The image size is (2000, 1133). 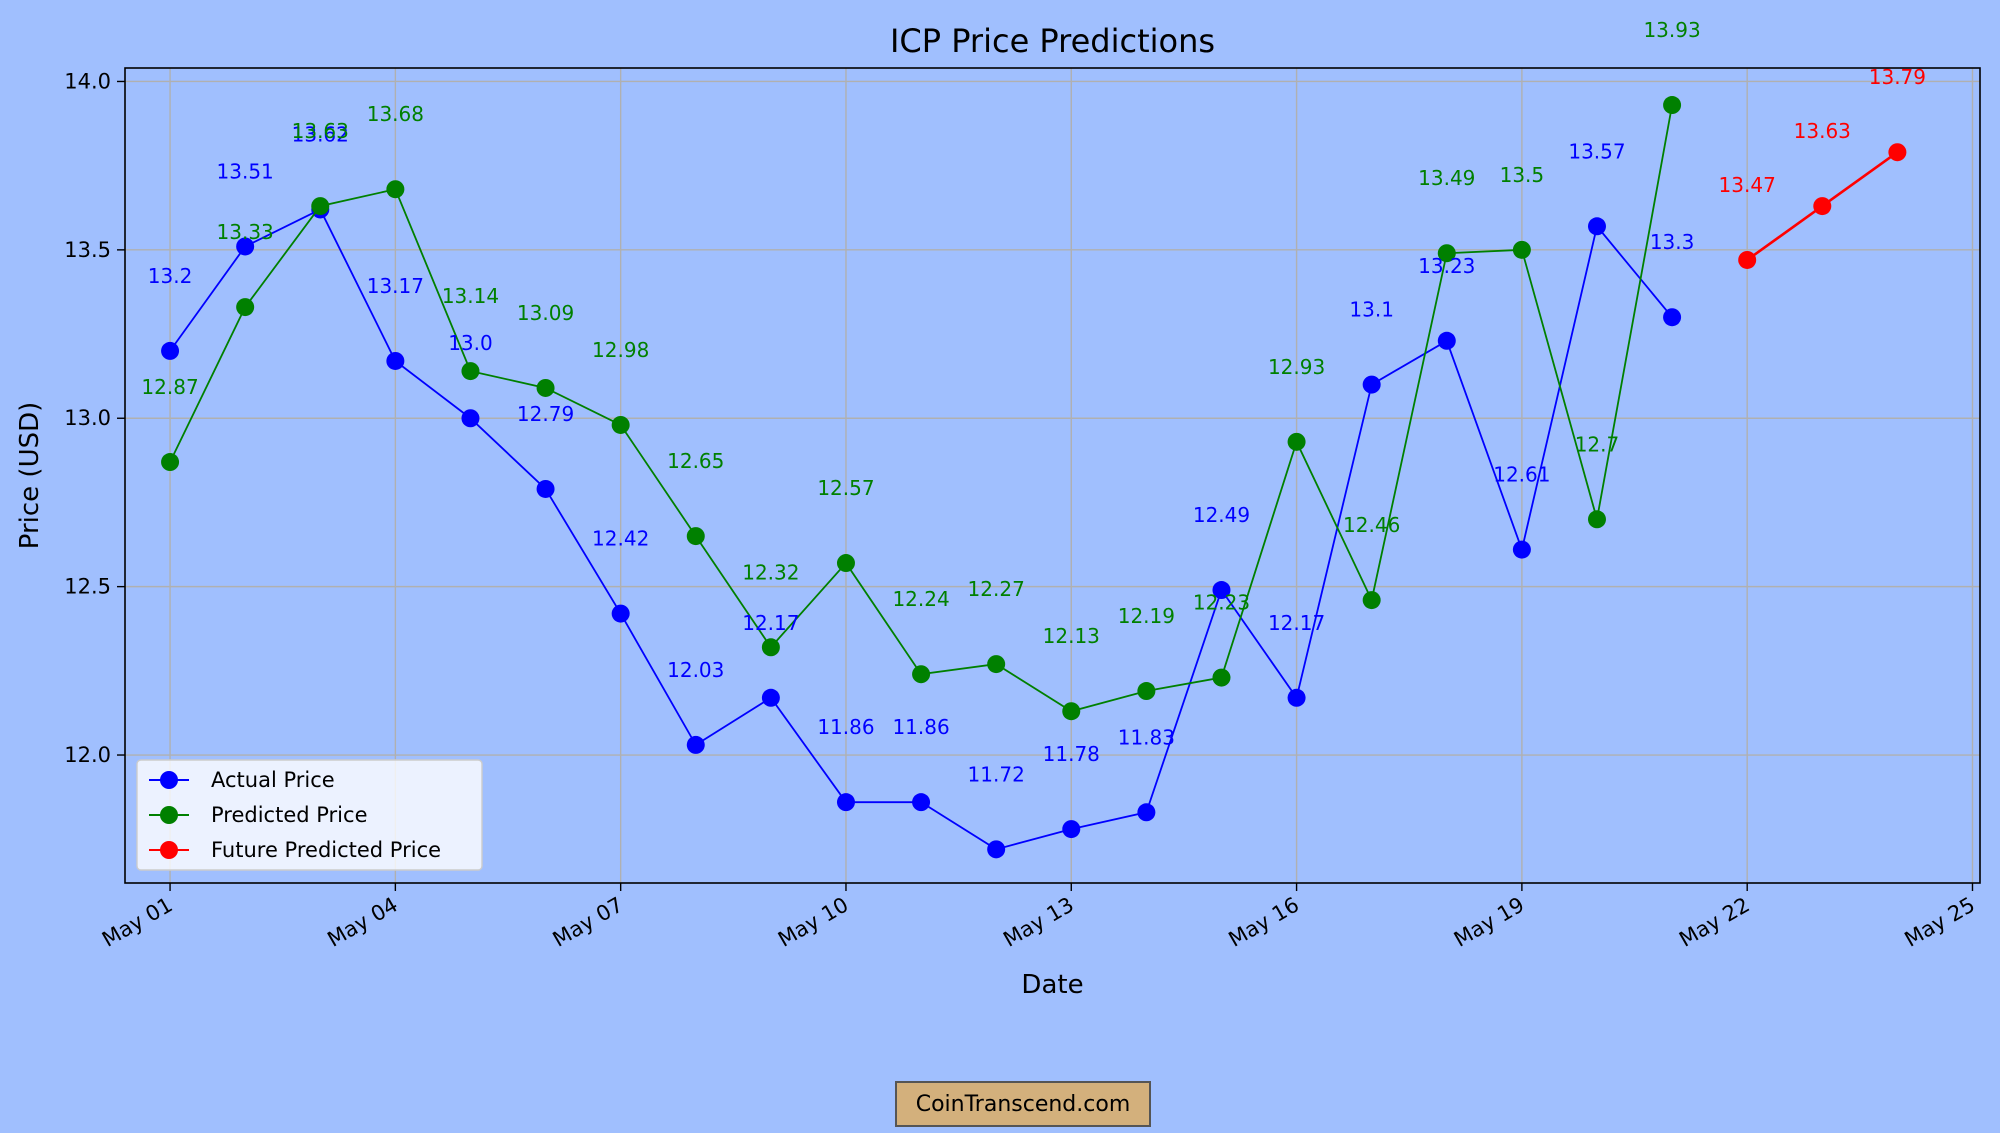 What do you see at coordinates (1446, 266) in the screenshot?
I see `data-label: 13.23` at bounding box center [1446, 266].